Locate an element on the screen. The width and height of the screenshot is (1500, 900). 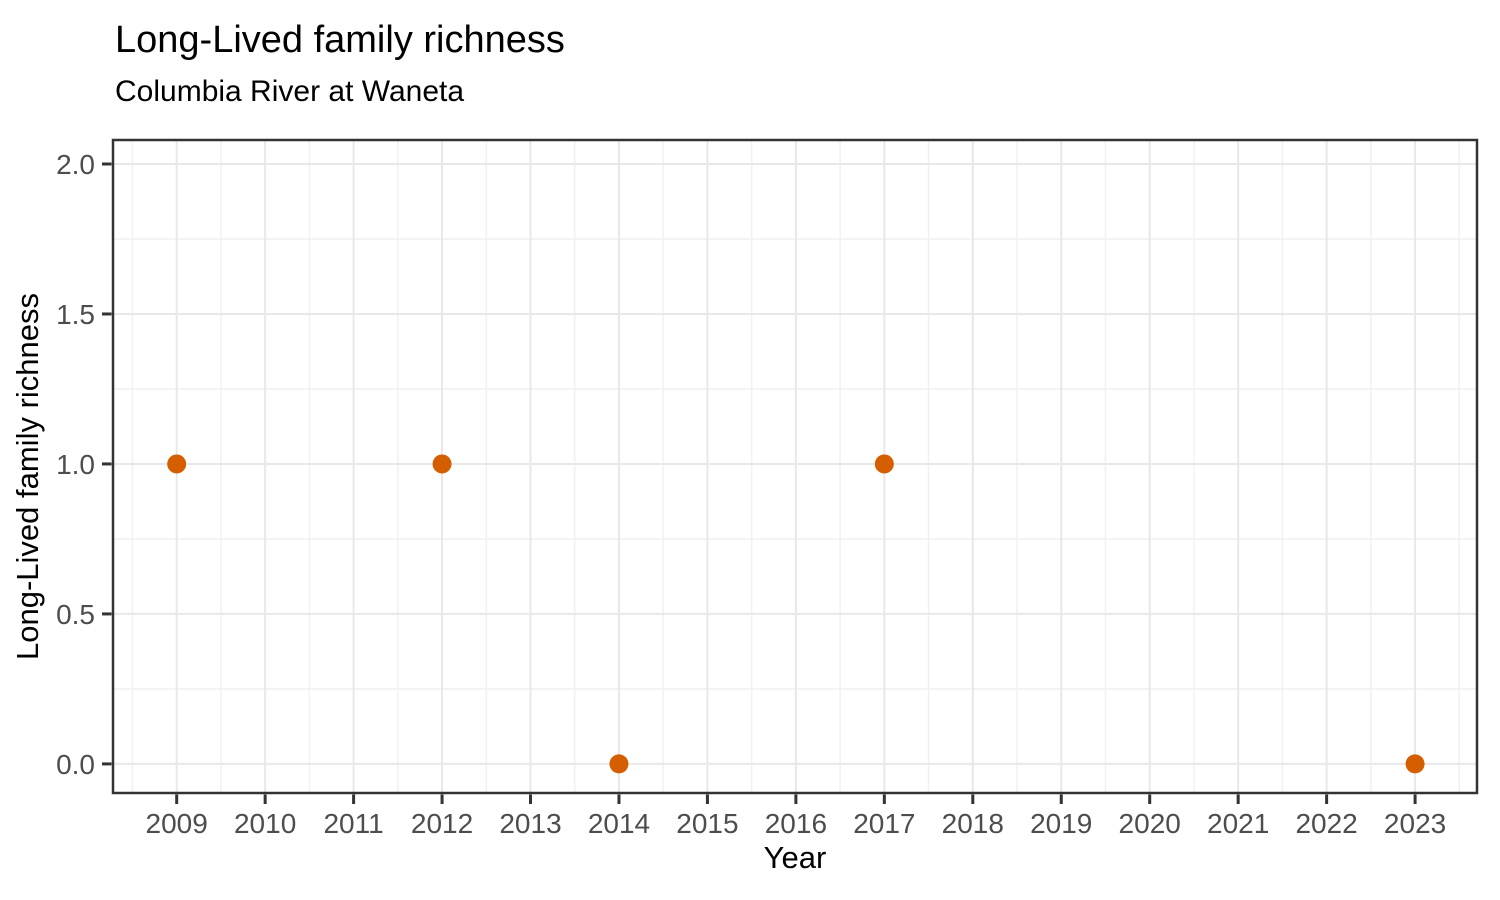
x-tick-label: 2021 is located at coordinates (1238, 823).